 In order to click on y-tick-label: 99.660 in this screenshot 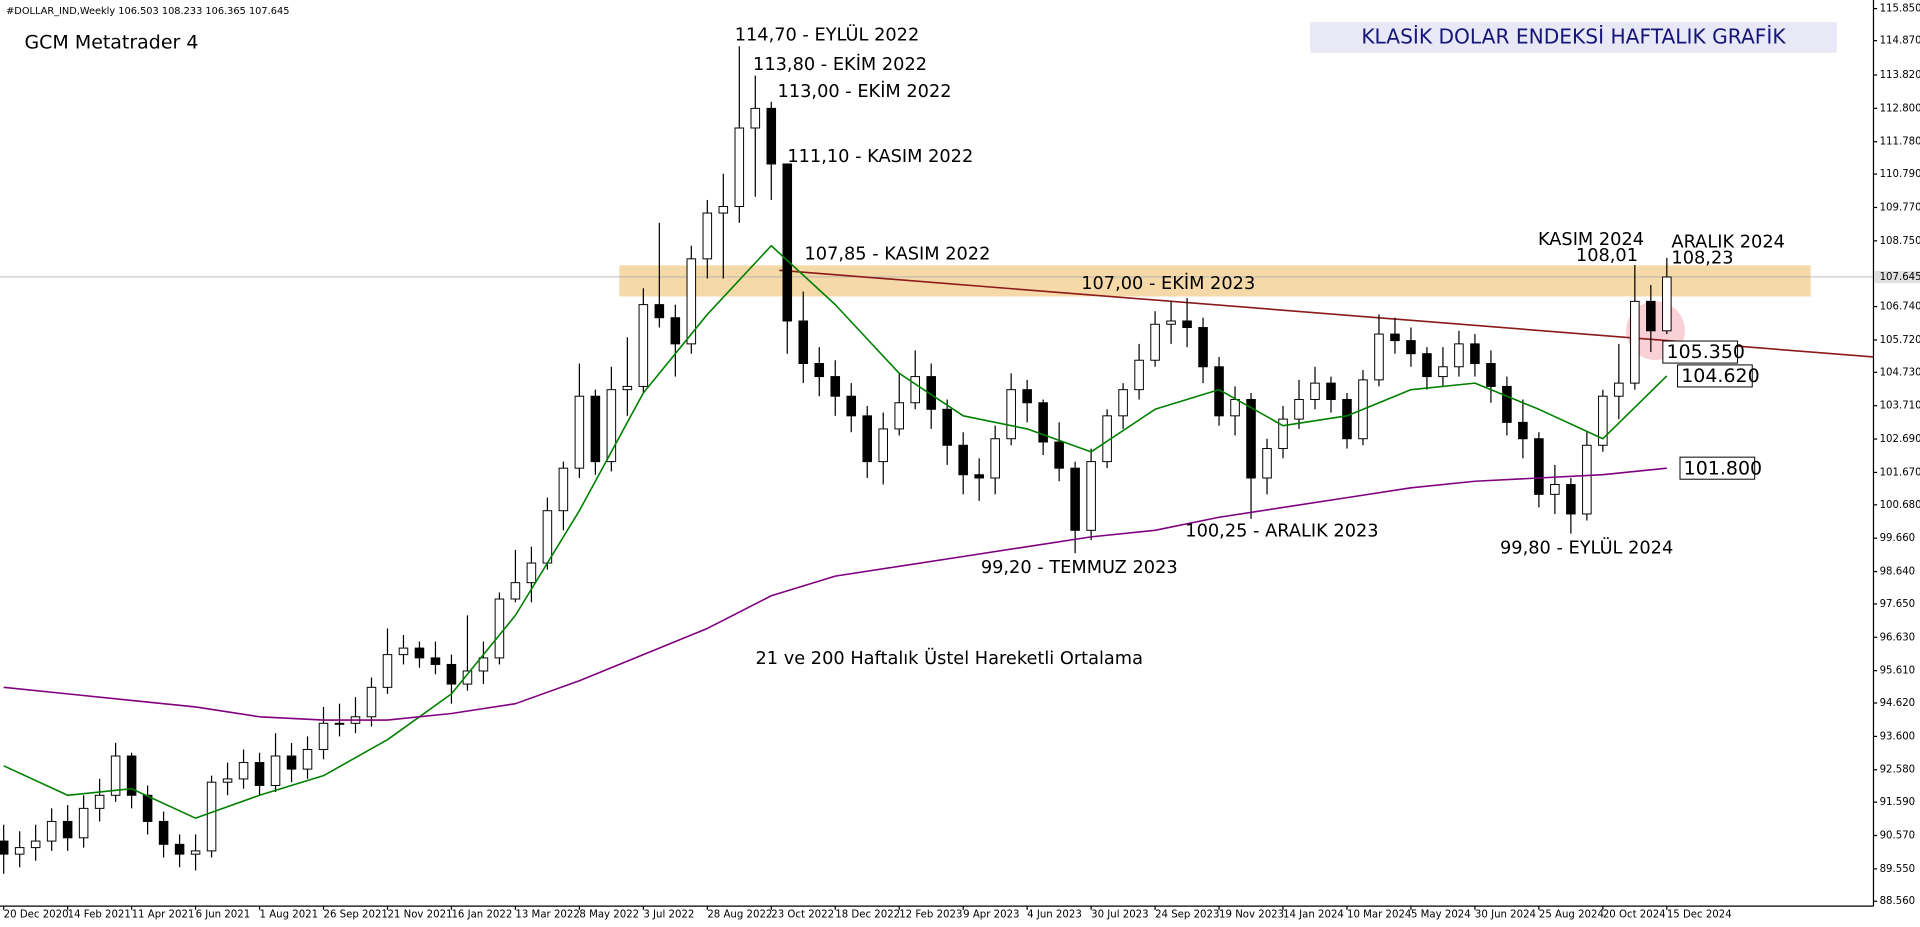, I will do `click(1898, 538)`.